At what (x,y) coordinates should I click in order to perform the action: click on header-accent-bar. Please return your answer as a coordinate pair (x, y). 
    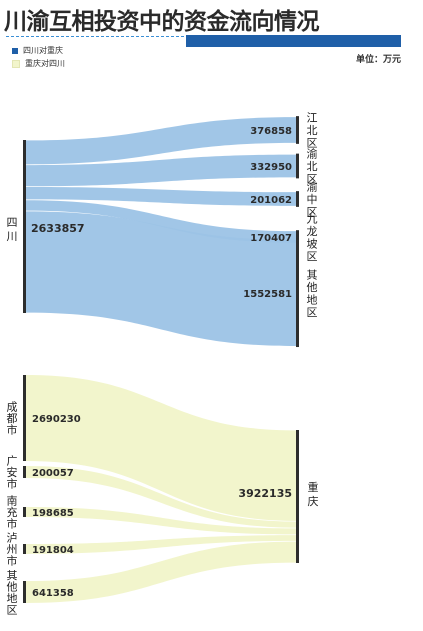
    Looking at the image, I should click on (293, 41).